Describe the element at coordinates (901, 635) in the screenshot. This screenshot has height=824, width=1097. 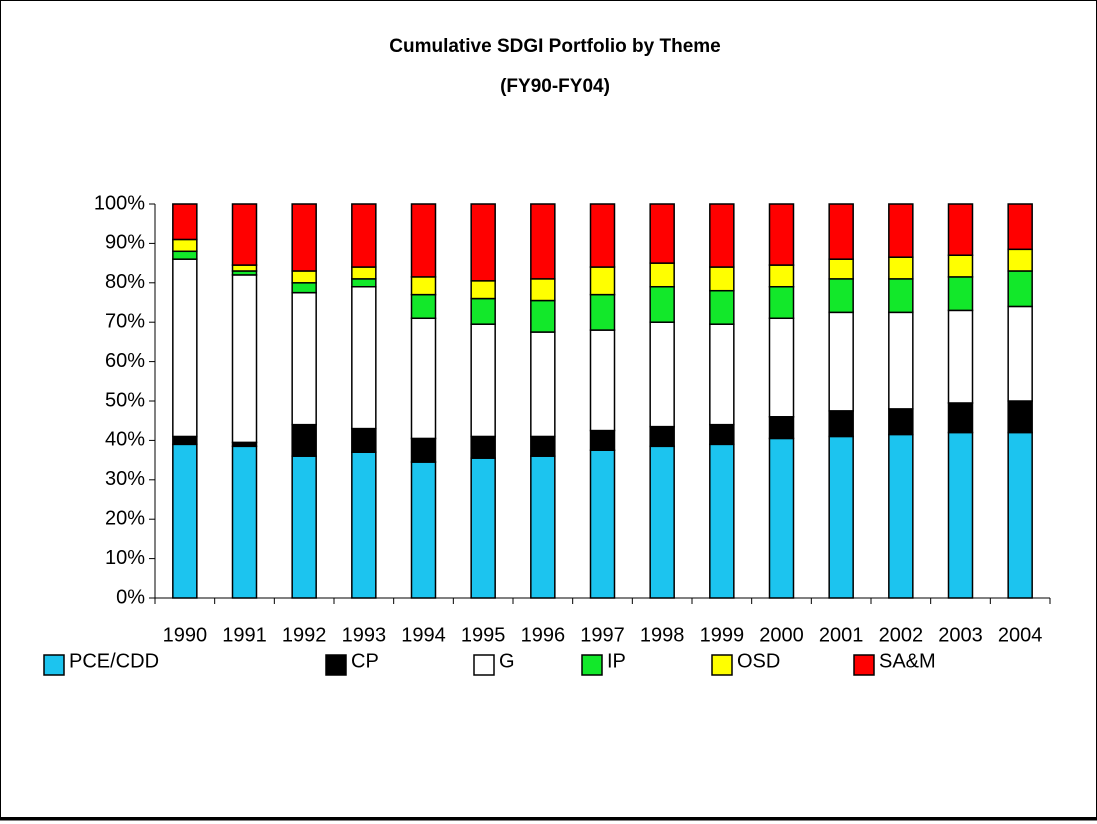
I see `x-tick-label: 2002` at that location.